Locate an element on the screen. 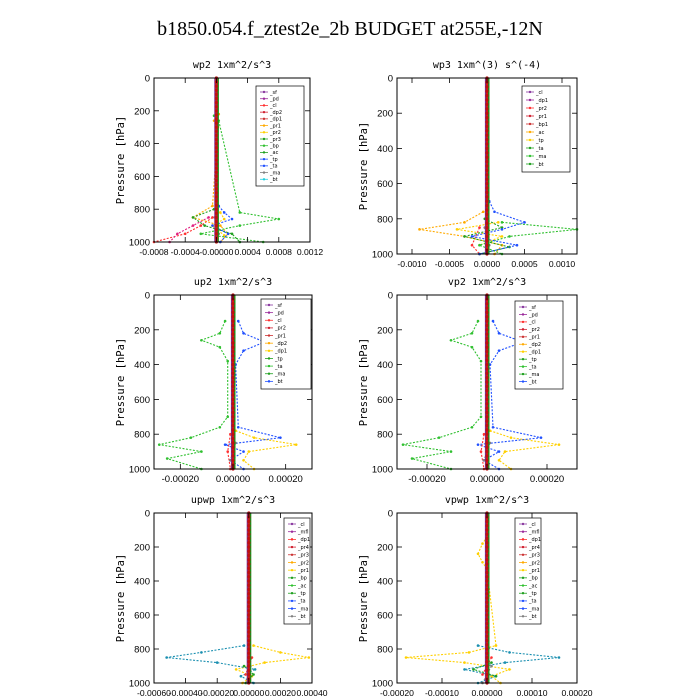  legend-label: _sf is located at coordinates (278, 306).